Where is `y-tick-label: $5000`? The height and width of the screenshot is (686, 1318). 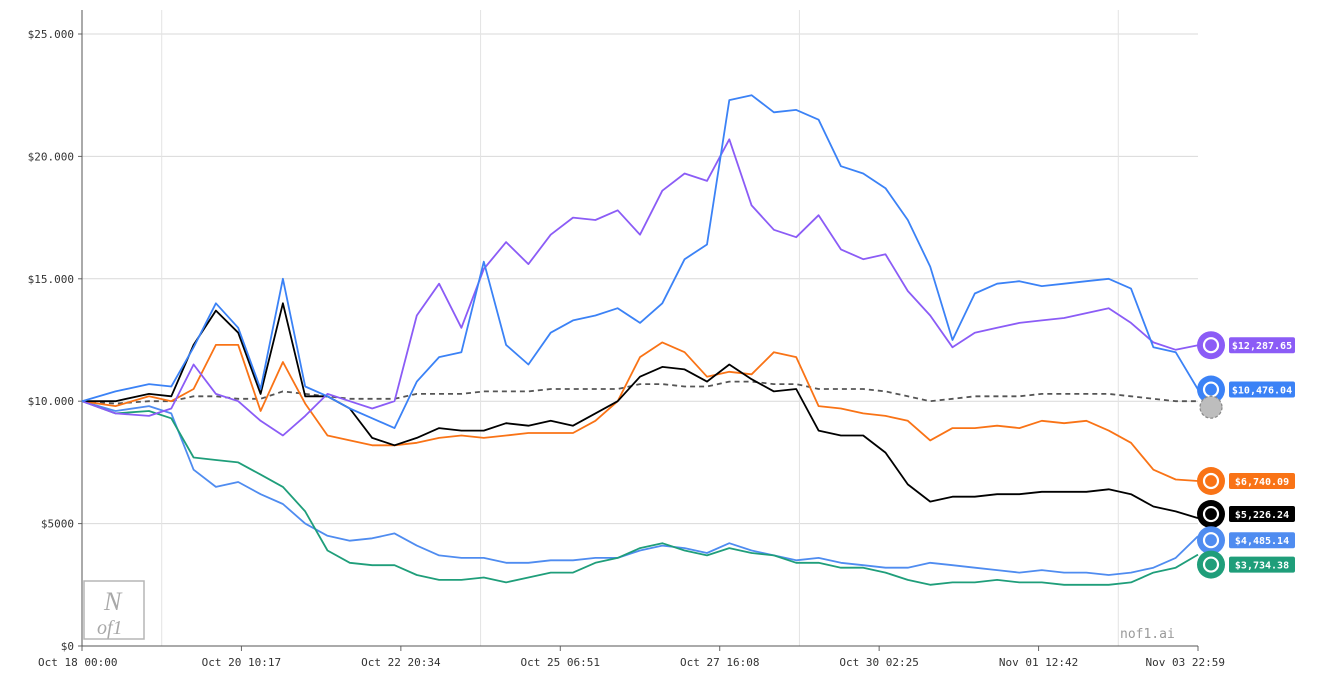 y-tick-label: $5000 is located at coordinates (57, 524).